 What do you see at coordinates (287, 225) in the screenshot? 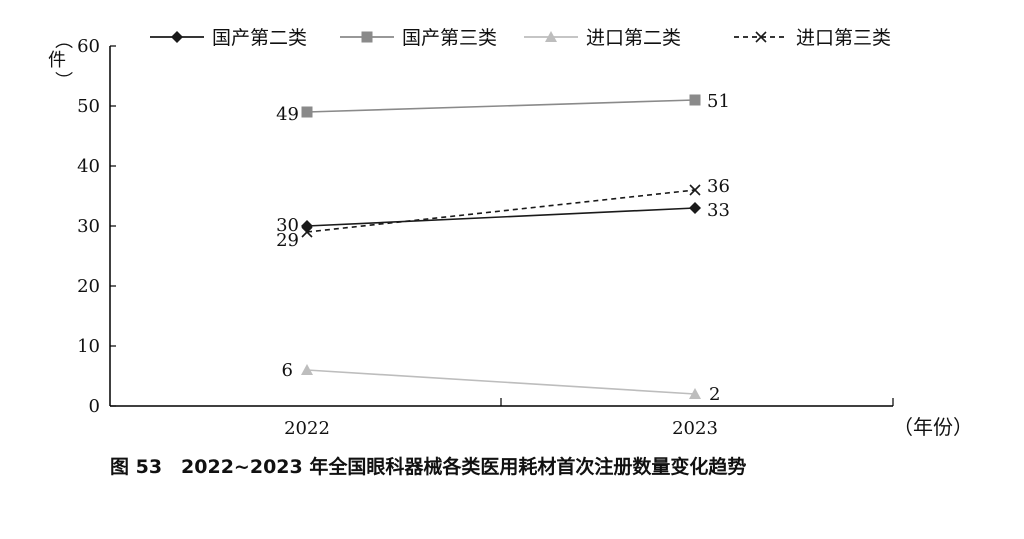
I see `data-label: 30` at bounding box center [287, 225].